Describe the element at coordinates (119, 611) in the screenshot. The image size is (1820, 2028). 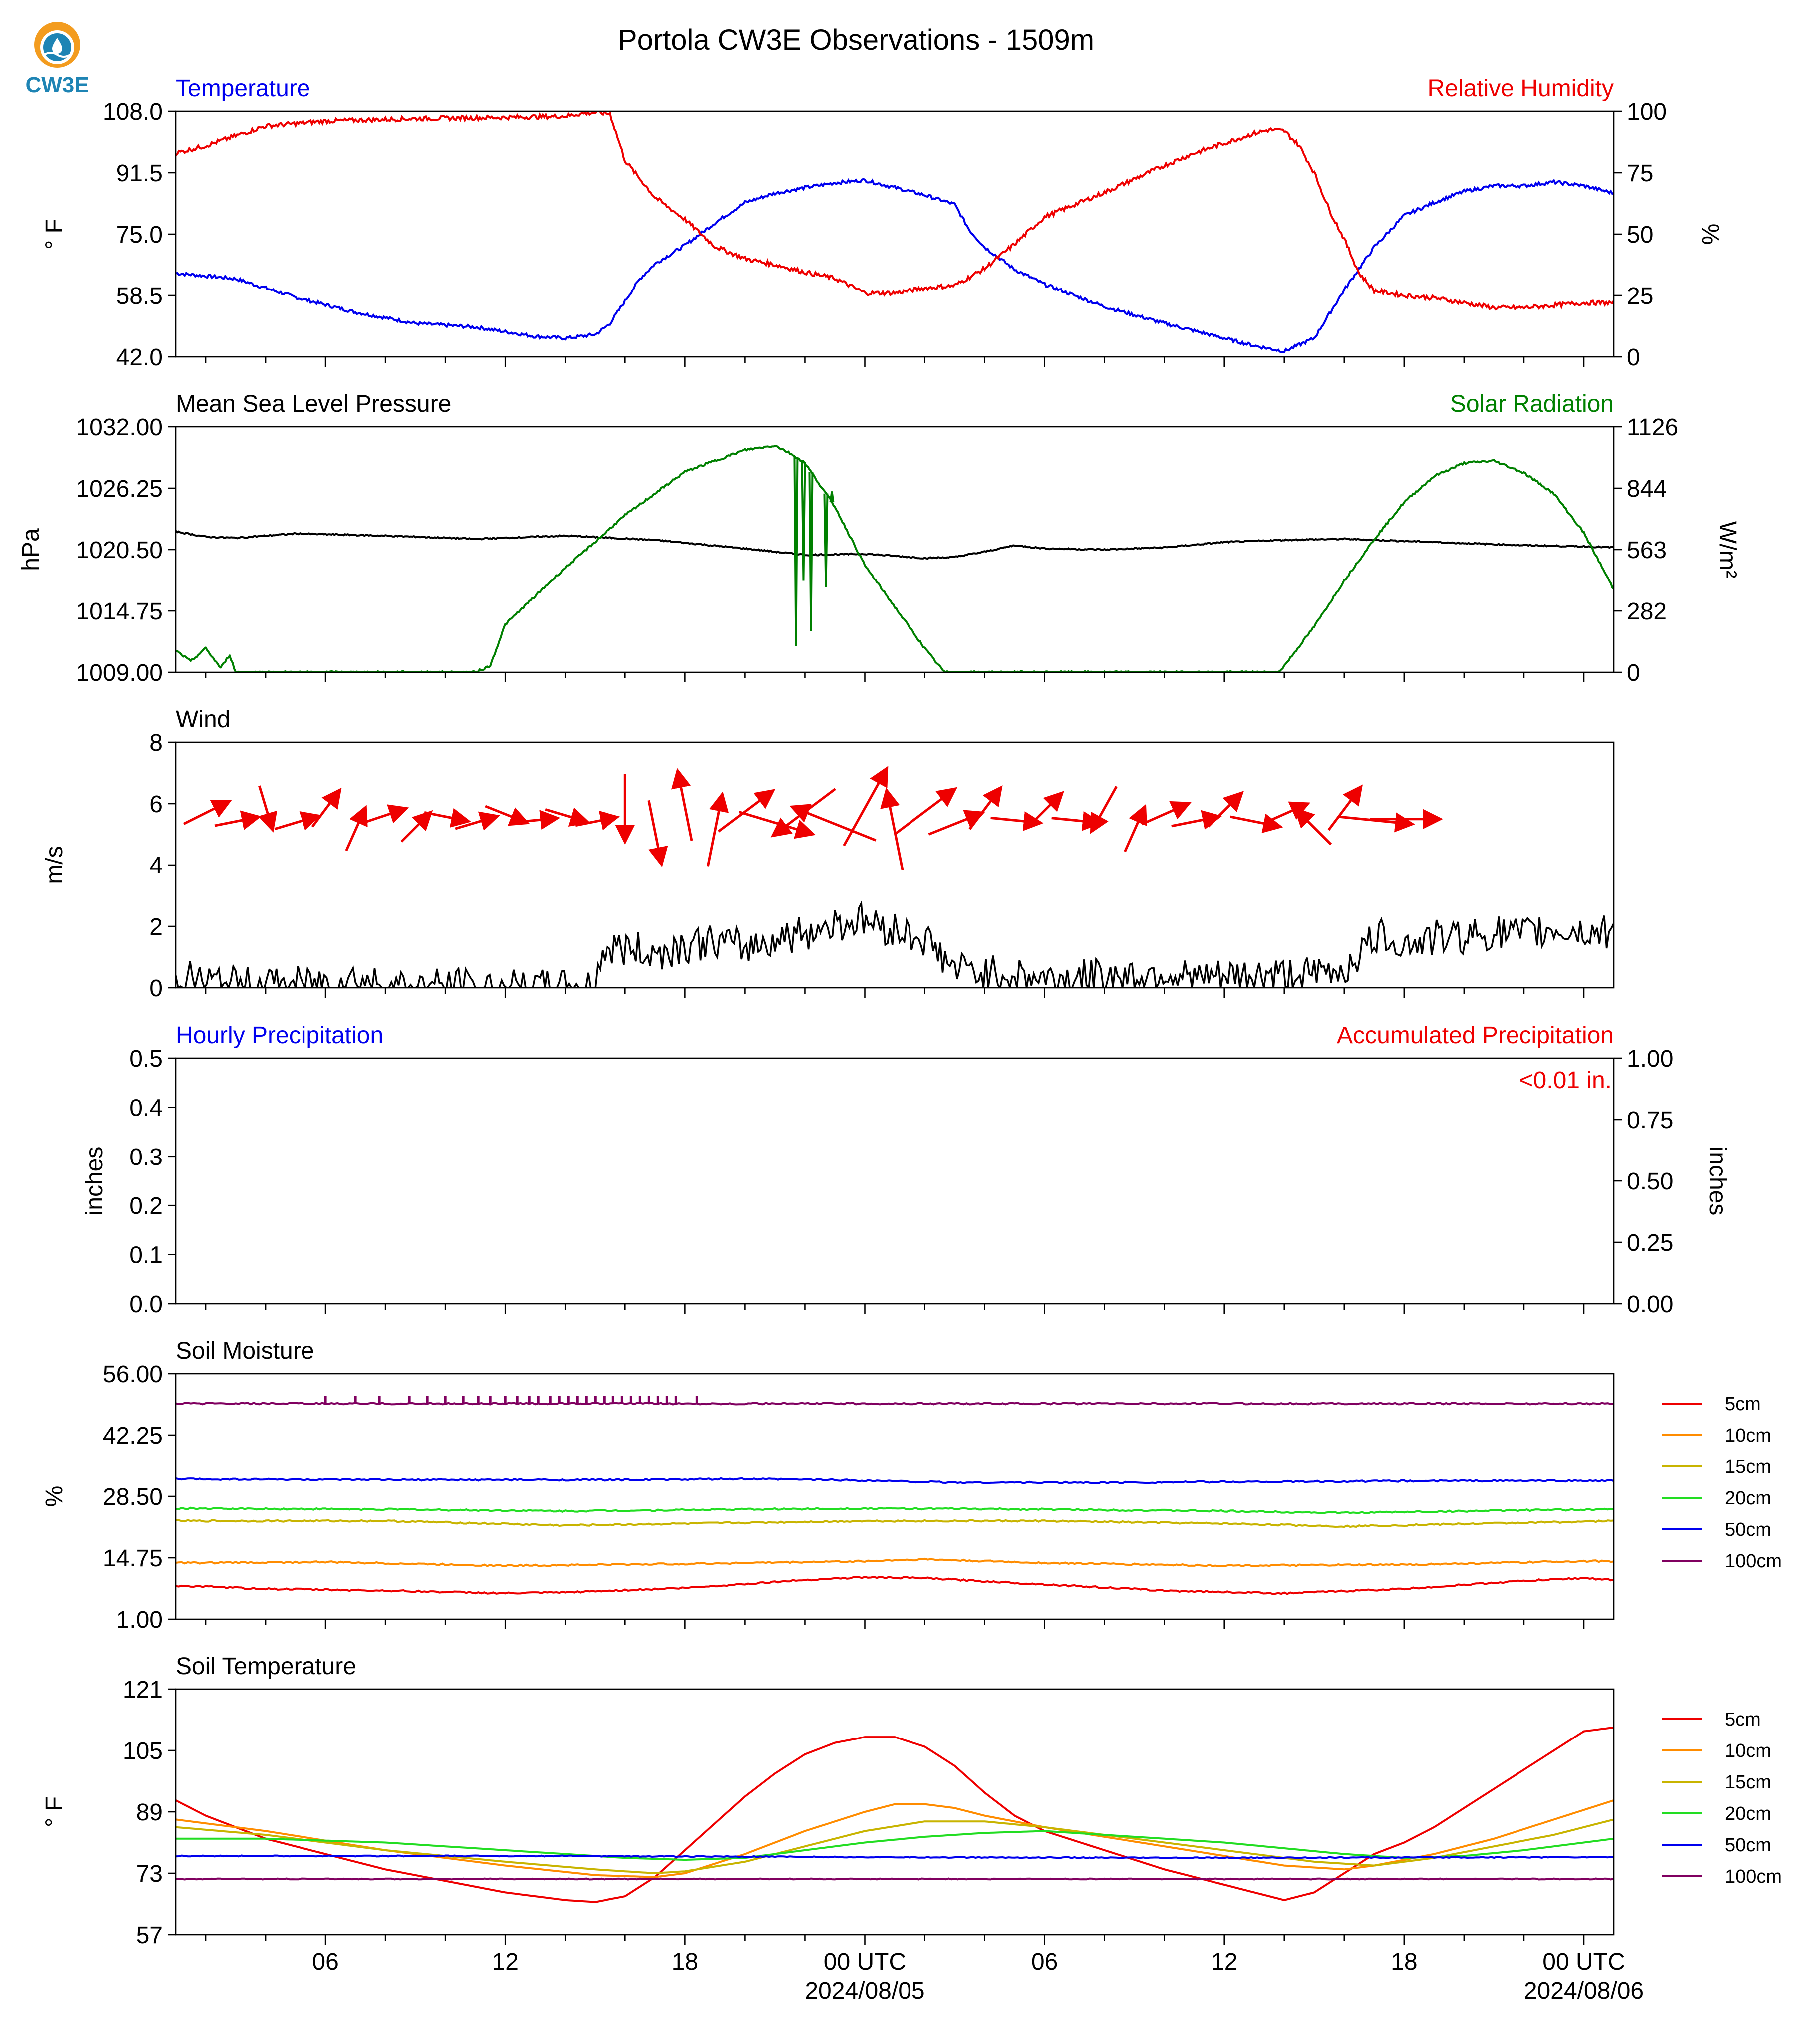
I see `y-tick-label: 1014.75` at that location.